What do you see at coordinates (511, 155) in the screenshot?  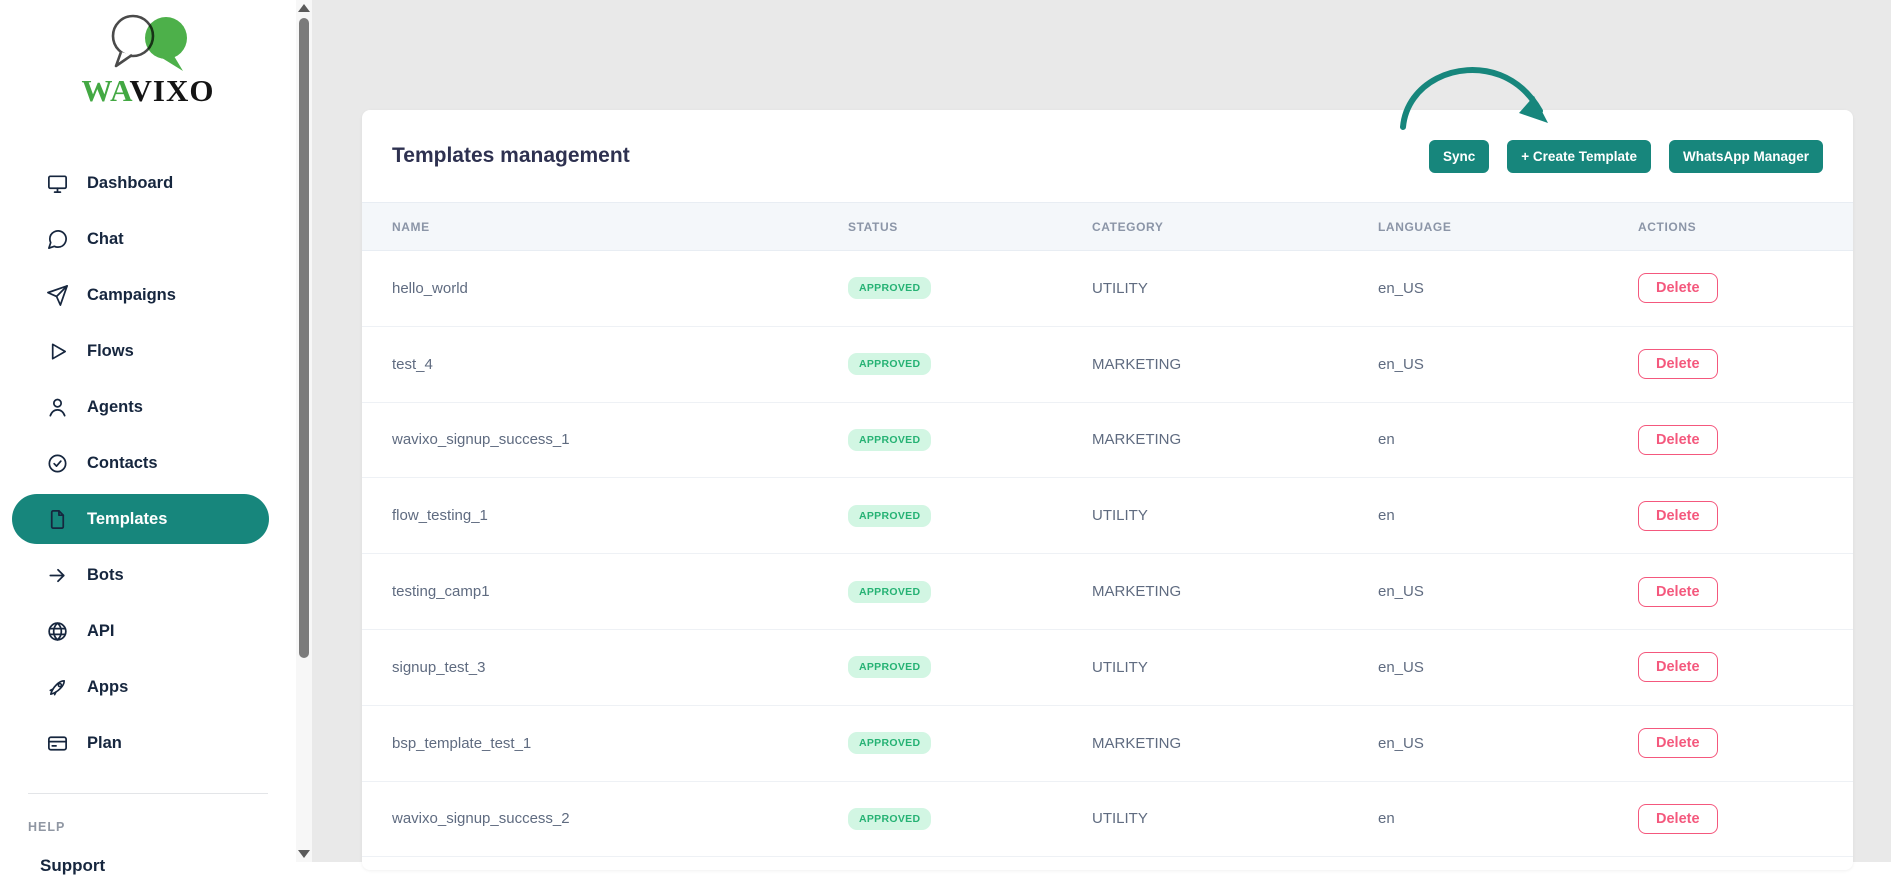 I see `page-title: Templates management` at bounding box center [511, 155].